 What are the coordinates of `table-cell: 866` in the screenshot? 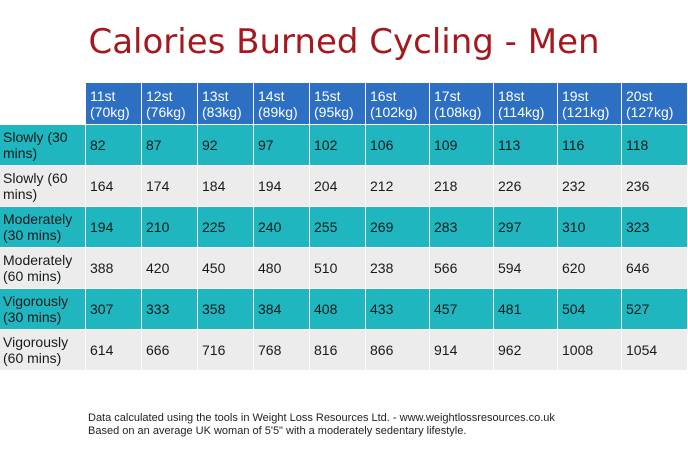 It's located at (398, 350).